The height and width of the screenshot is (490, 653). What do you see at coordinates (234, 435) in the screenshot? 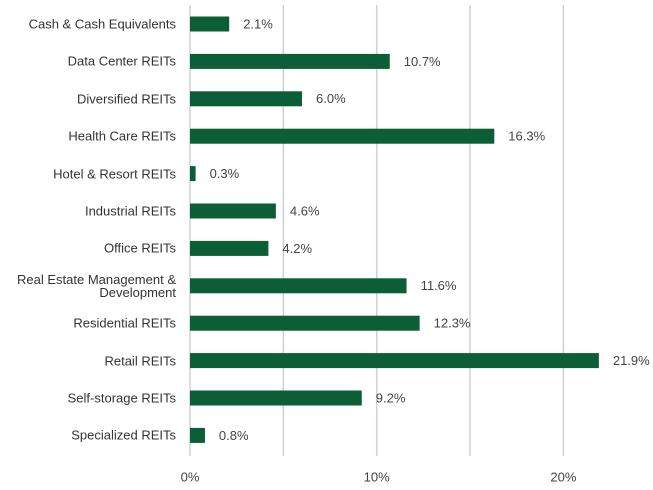
I see `data-label: 0.8%` at bounding box center [234, 435].